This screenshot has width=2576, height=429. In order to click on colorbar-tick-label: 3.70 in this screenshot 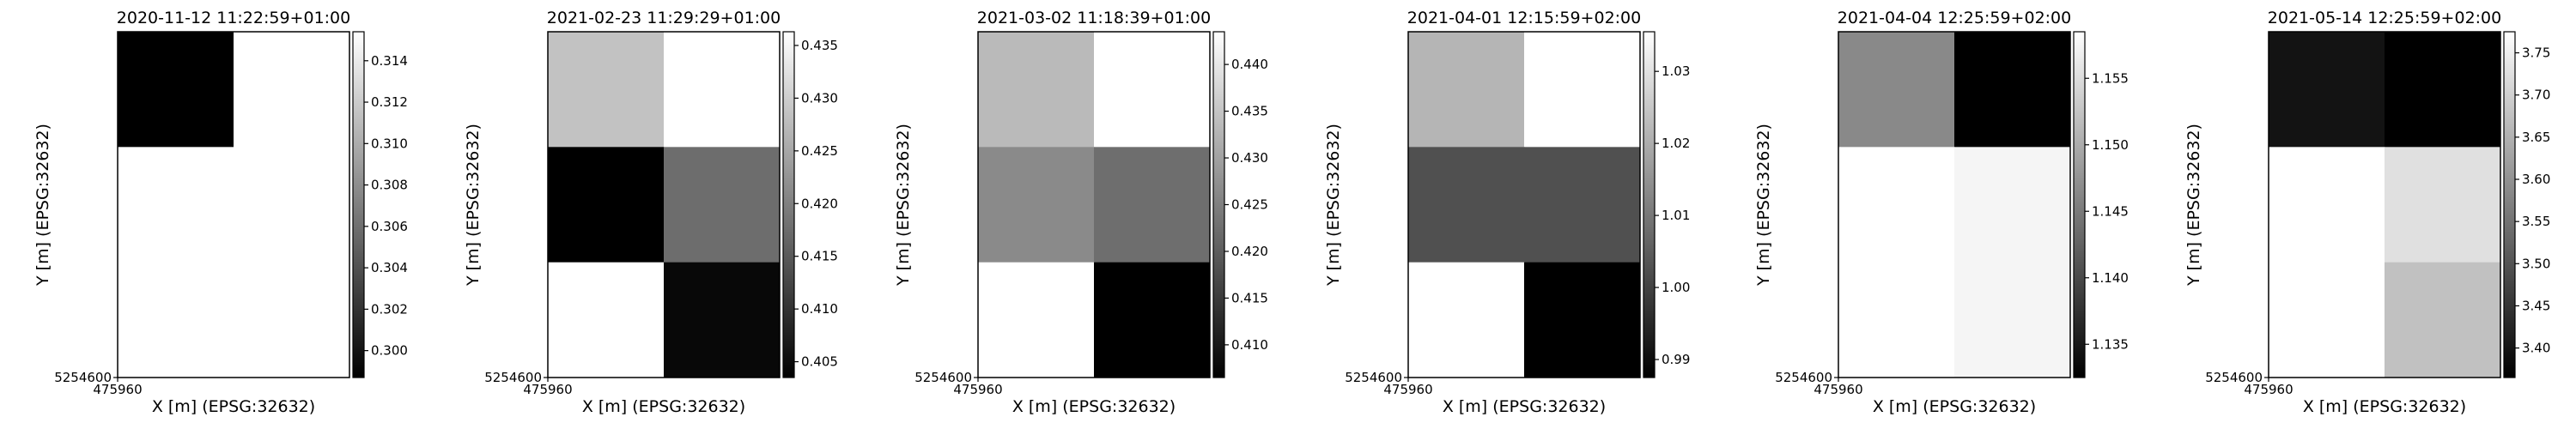, I will do `click(2536, 96)`.